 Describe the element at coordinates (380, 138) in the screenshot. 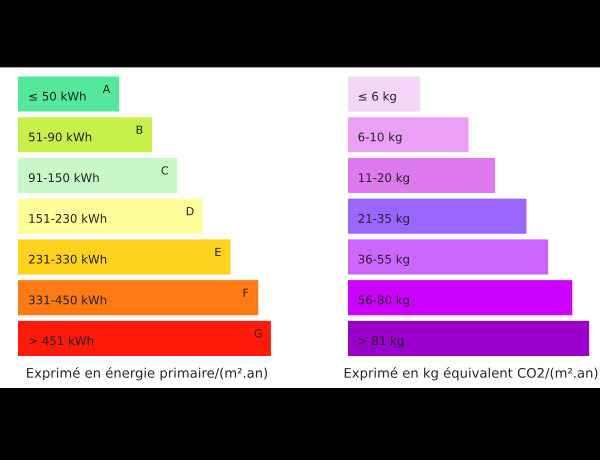

I see `y-tick-label: 6-10 kg` at that location.